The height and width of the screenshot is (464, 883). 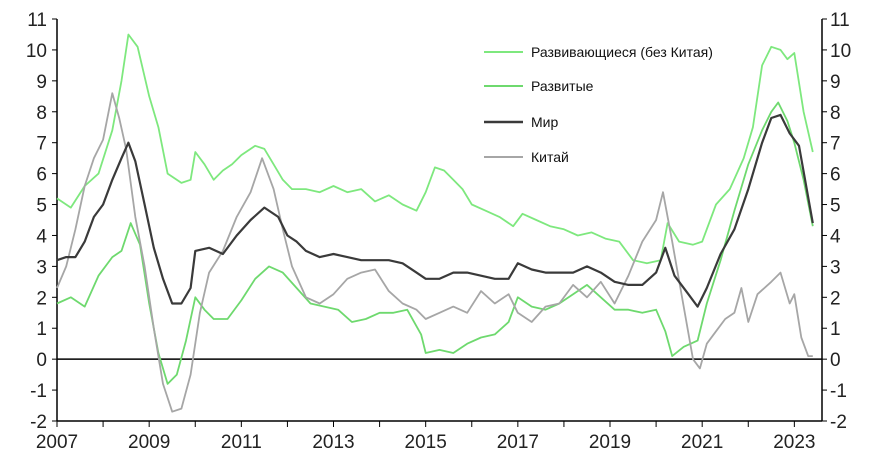 I want to click on x-tick-label: 2021, so click(x=702, y=442).